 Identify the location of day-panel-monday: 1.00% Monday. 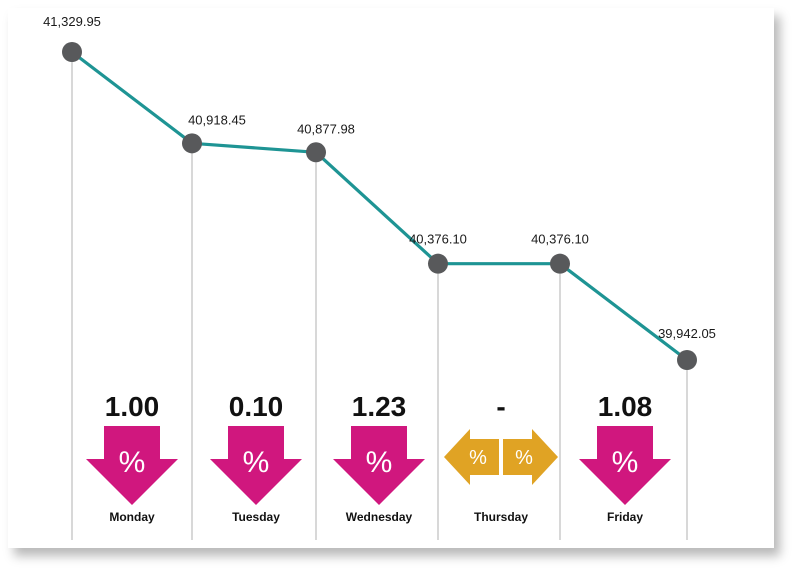
(132, 457).